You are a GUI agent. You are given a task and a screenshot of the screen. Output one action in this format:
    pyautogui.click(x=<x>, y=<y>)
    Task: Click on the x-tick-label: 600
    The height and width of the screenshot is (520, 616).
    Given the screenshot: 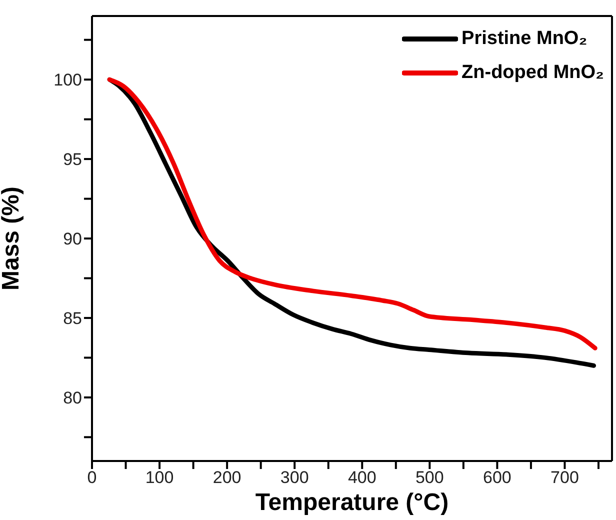 What is the action you would take?
    pyautogui.click(x=497, y=478)
    